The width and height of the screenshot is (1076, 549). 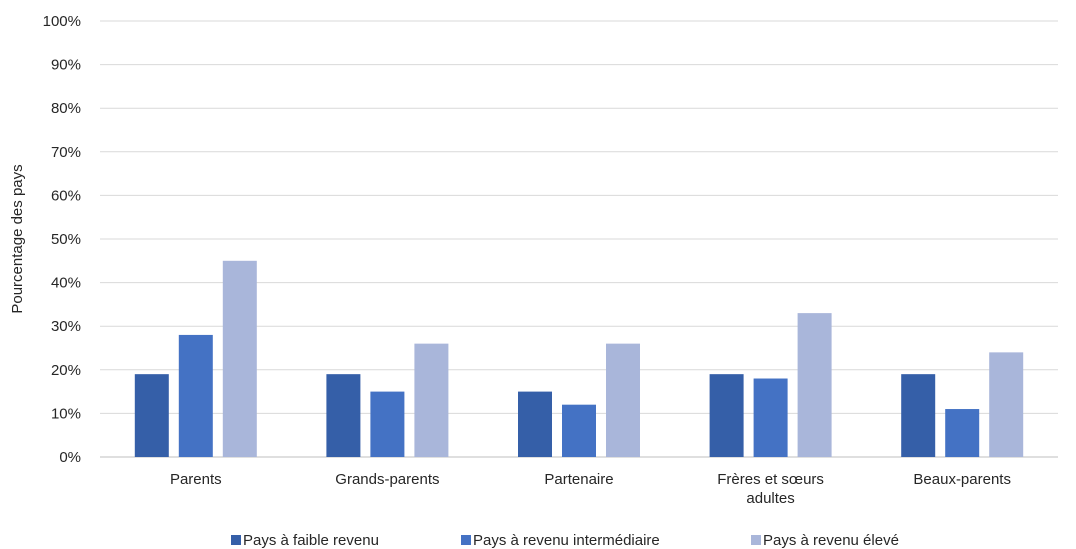 What do you see at coordinates (387, 479) in the screenshot?
I see `x-category-label: Grands-parents` at bounding box center [387, 479].